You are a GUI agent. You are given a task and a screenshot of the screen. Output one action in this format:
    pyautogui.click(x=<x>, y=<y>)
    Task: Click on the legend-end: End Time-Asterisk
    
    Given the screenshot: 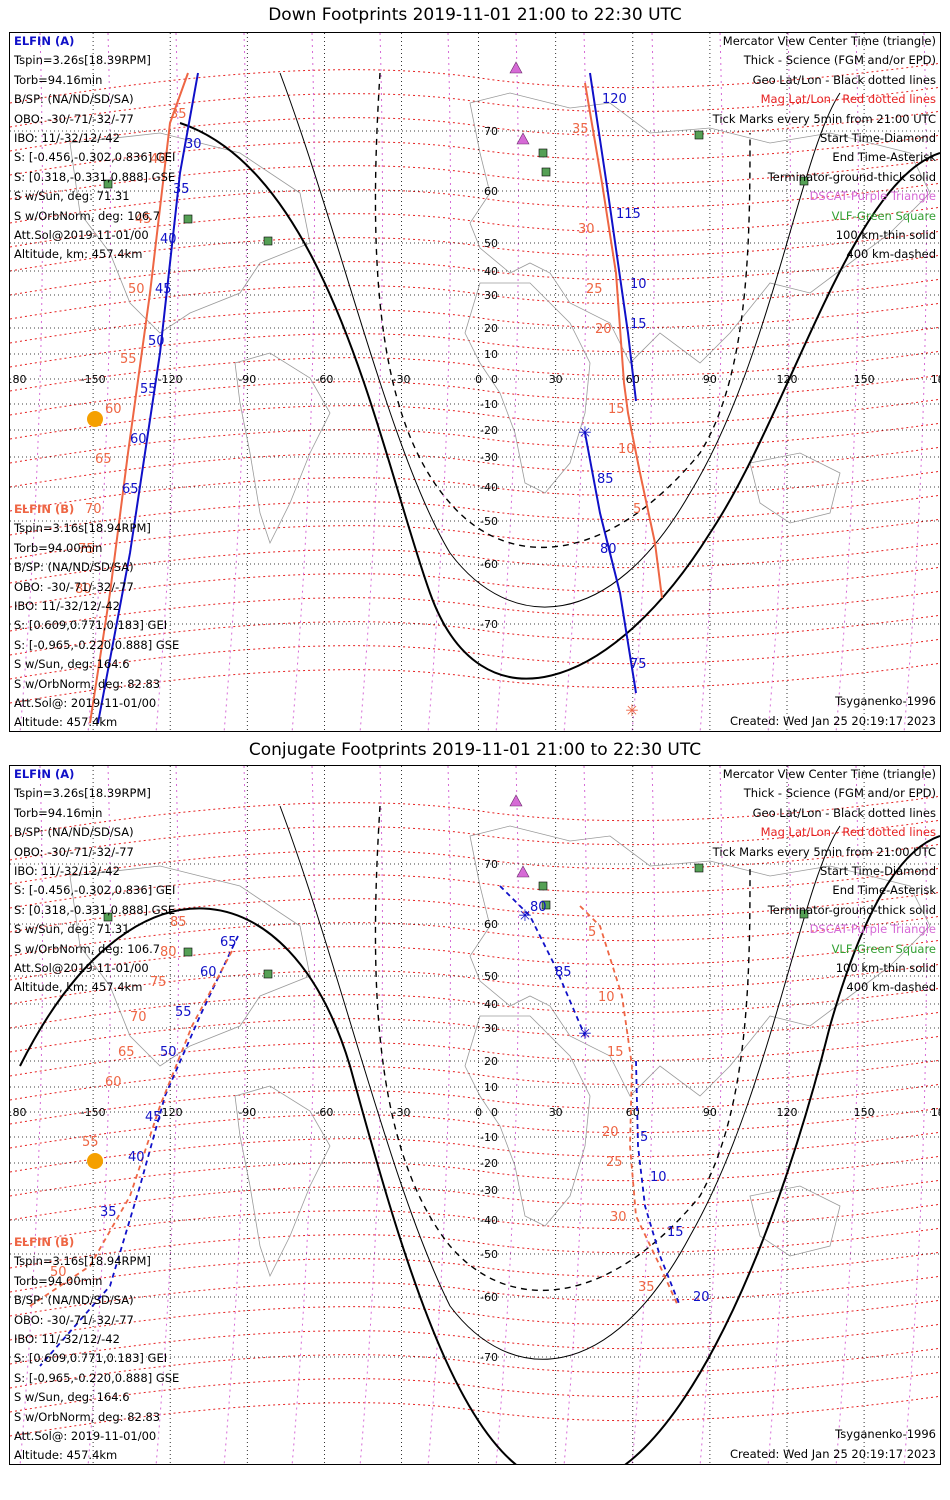 What is the action you would take?
    pyautogui.click(x=884, y=157)
    